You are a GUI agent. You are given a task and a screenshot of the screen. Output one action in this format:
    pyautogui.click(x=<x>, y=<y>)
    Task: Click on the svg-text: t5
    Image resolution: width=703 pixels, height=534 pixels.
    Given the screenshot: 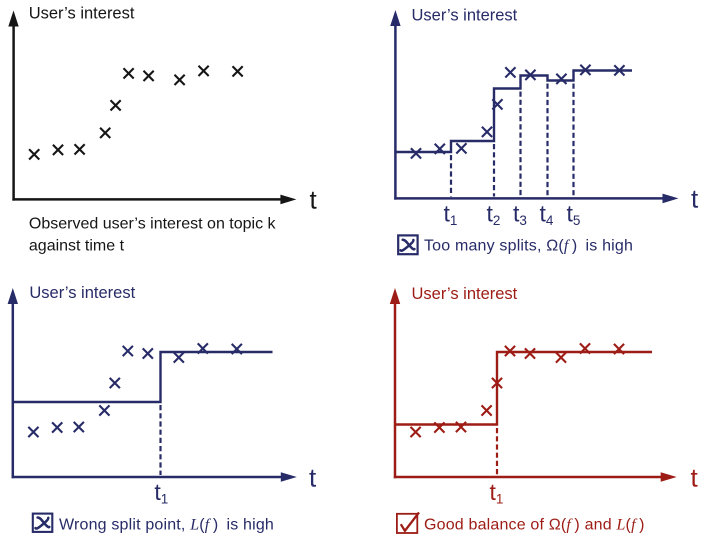 What is the action you would take?
    pyautogui.click(x=574, y=215)
    